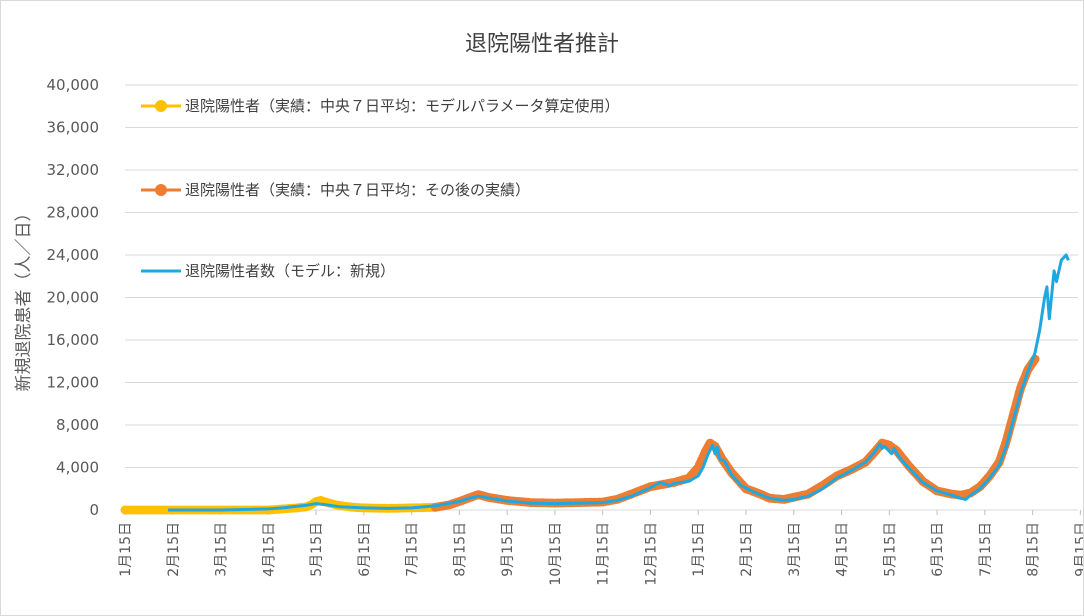  What do you see at coordinates (651, 554) in the screenshot?
I see `x-tick-label: 12月15日` at bounding box center [651, 554].